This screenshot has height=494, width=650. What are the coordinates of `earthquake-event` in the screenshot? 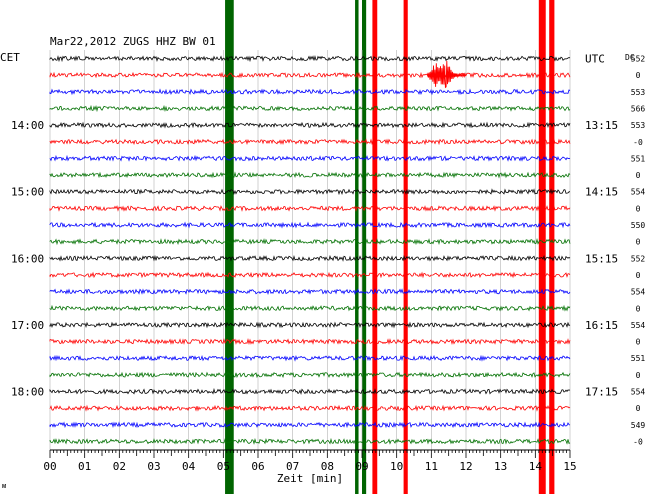 It's located at (447, 74).